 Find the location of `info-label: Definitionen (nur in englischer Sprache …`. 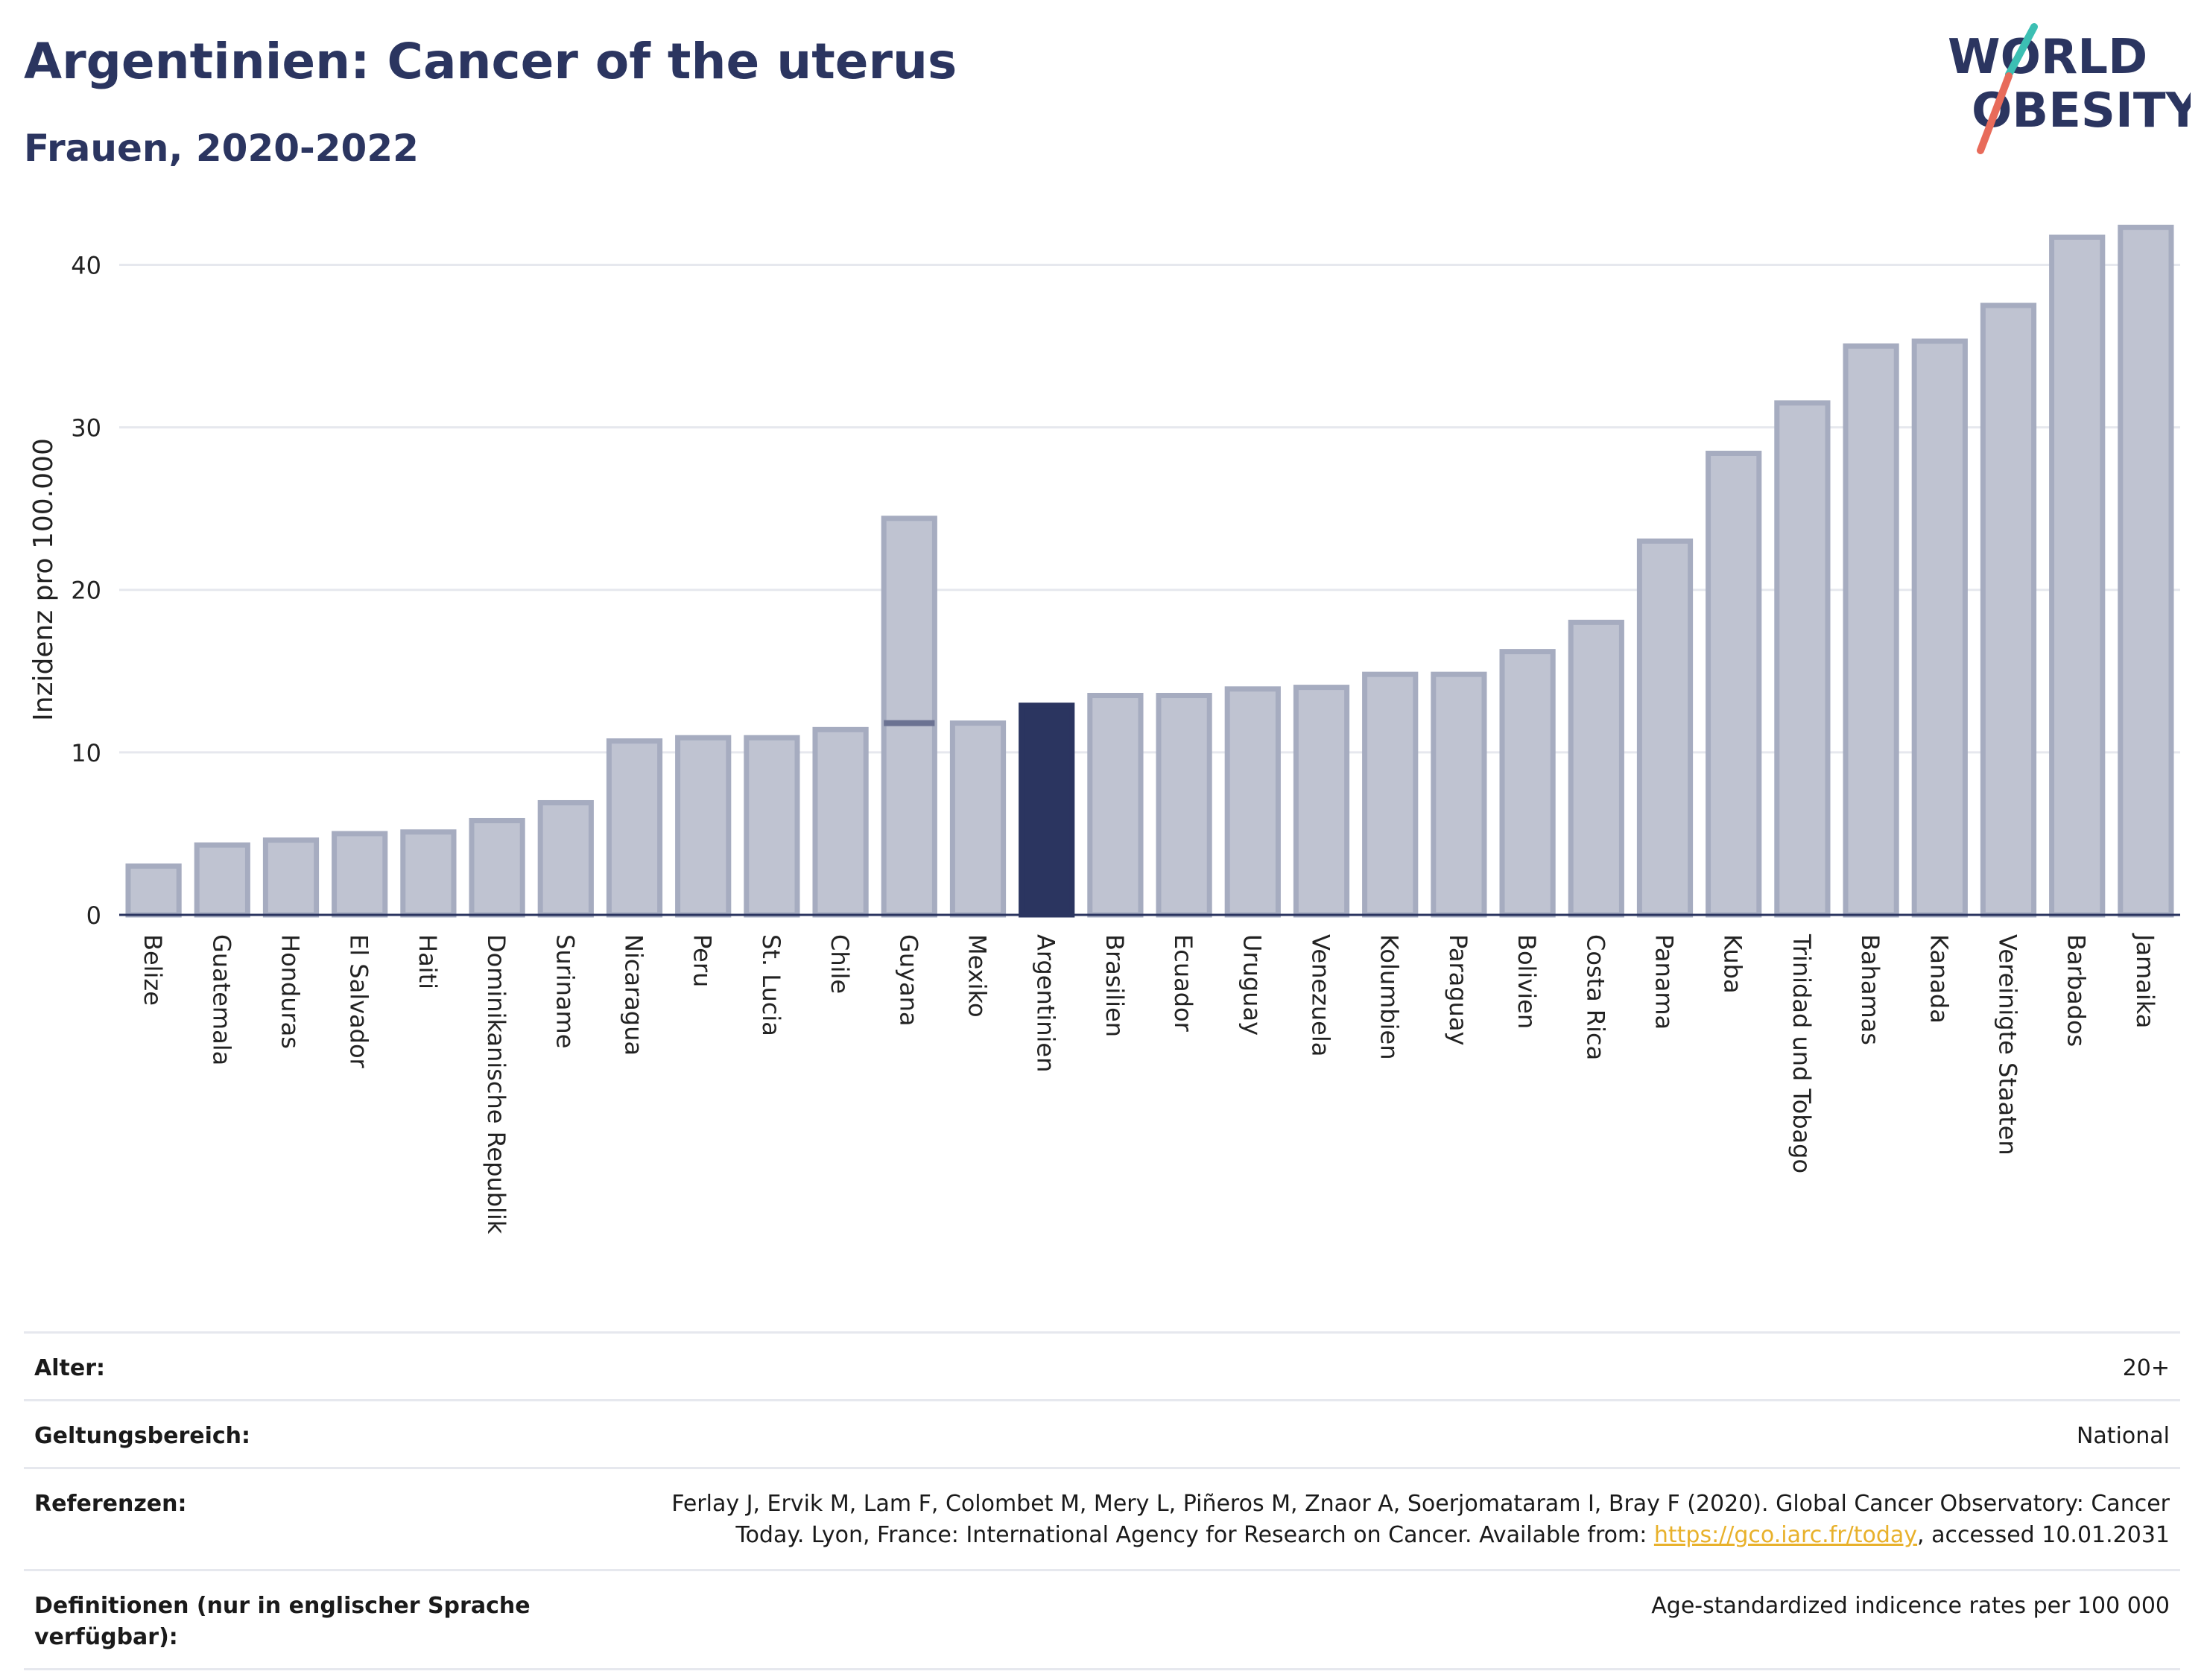

info-label: Definitionen (nur in englischer Sprache … is located at coordinates (282, 1621).